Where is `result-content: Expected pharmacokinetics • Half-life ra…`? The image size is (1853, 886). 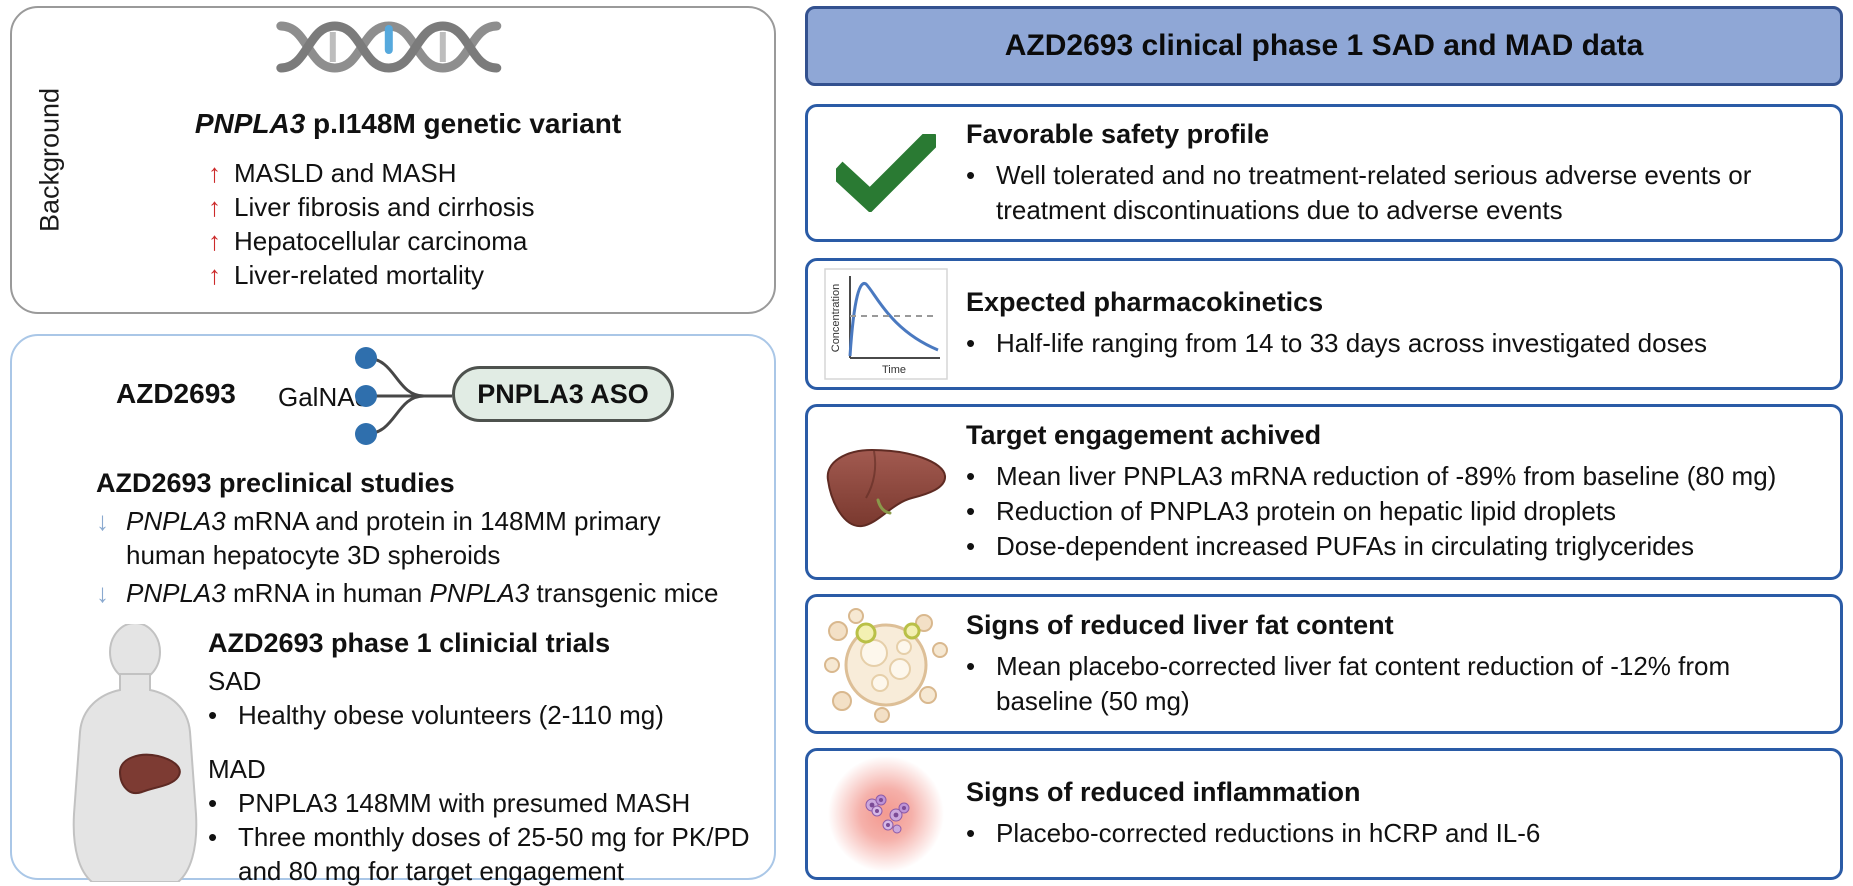
result-content: Expected pharmacokinetics • Half-life ra… is located at coordinates (1399, 324).